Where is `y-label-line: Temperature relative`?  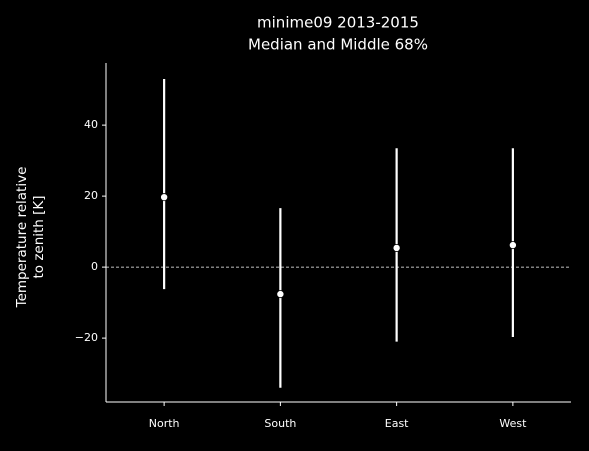
y-label-line: Temperature relative is located at coordinates (22, 238).